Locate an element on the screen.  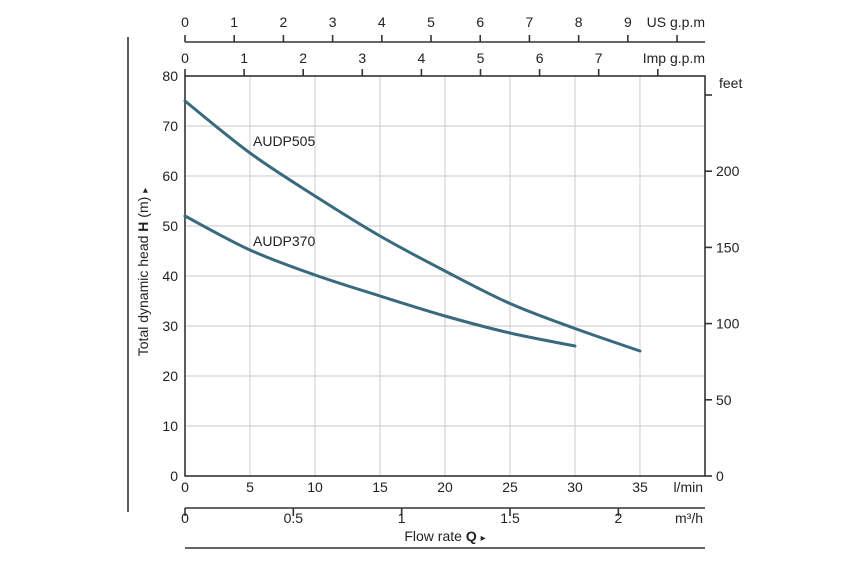
x-tick-label: 20 is located at coordinates (445, 487).